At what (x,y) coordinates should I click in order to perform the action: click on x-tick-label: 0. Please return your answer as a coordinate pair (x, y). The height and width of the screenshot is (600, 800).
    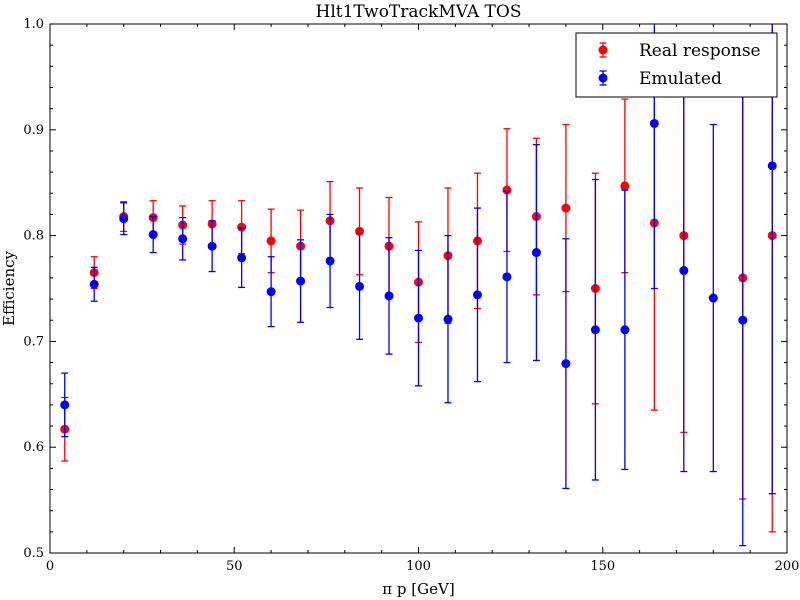
    Looking at the image, I should click on (50, 566).